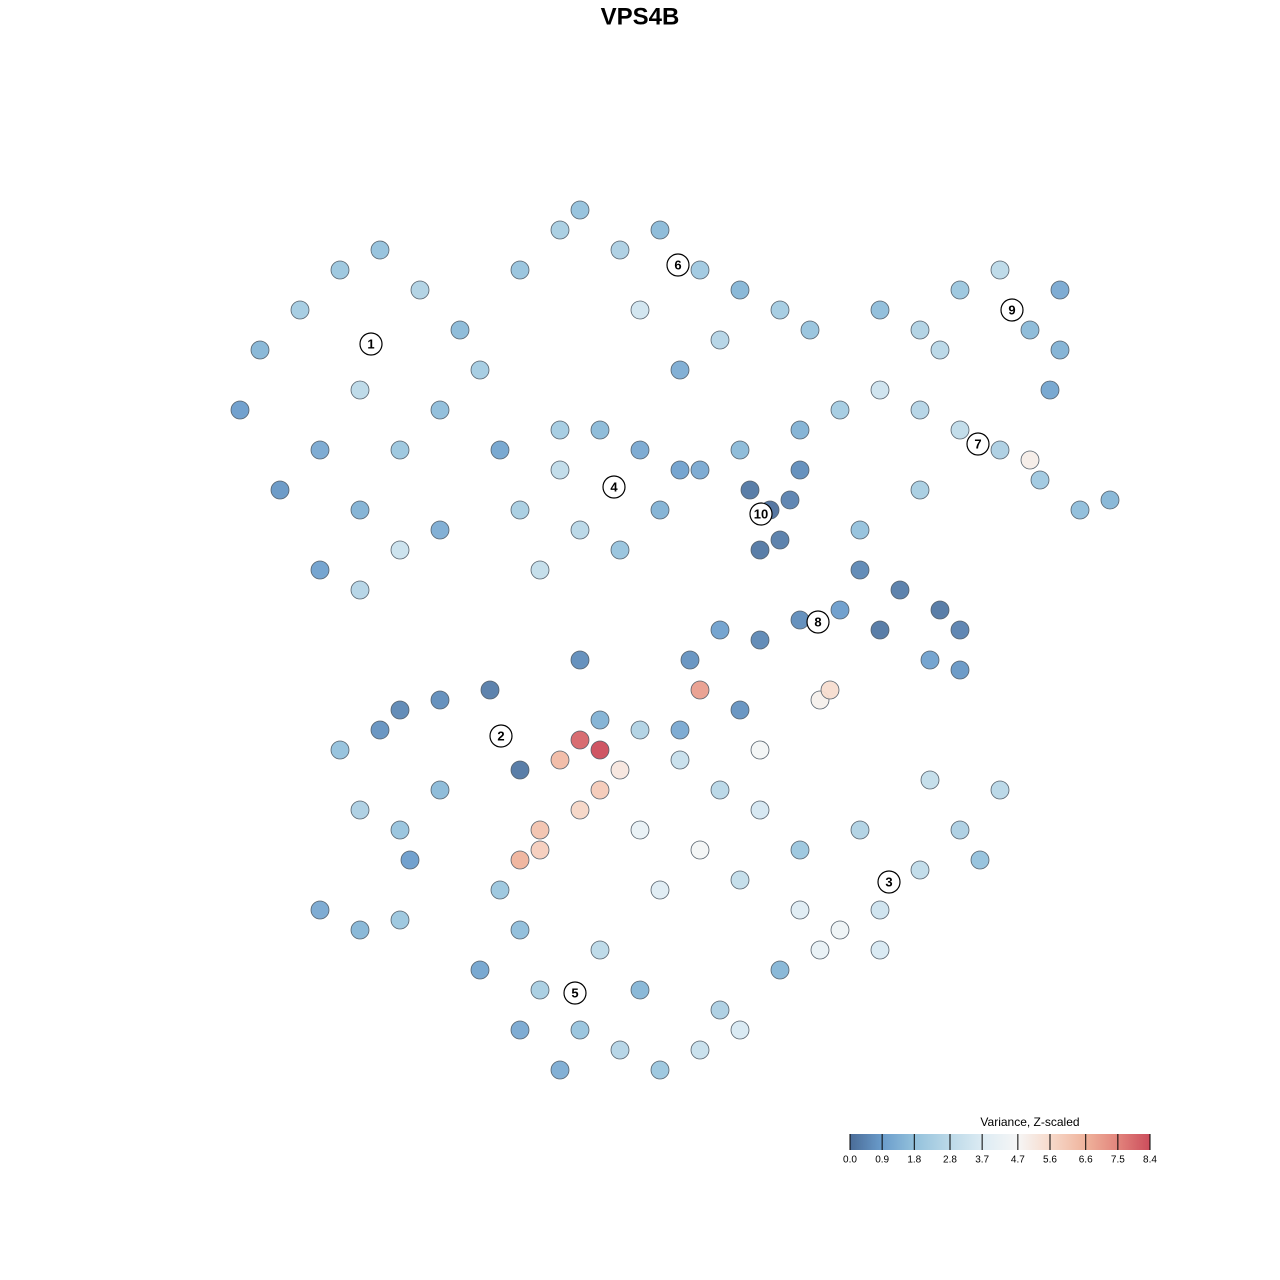 This screenshot has height=1280, width=1280. I want to click on colorbar-ticks: 0.0 0.9 1.8 2.8 3.7 4.7 5.6 6.6 7.5 8.4, so click(1000, 1150).